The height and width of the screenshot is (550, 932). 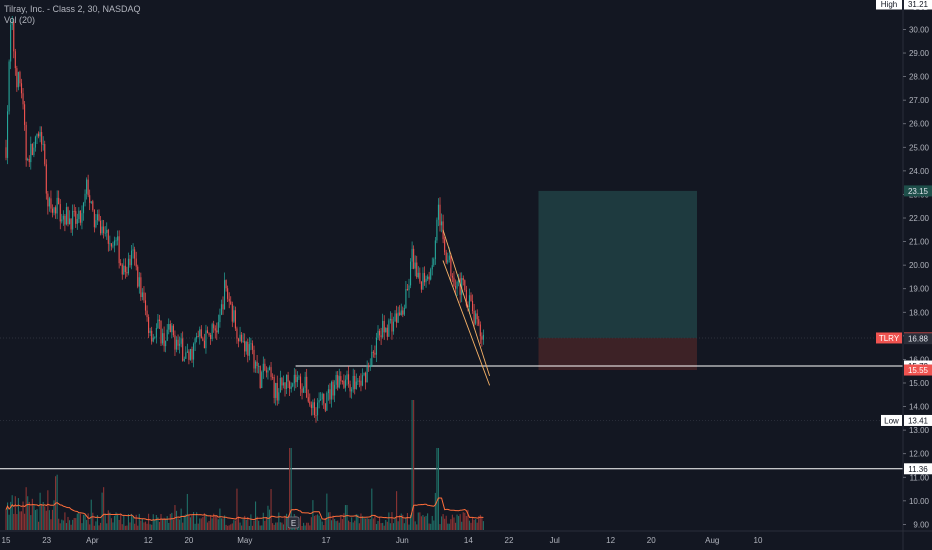 What do you see at coordinates (468, 540) in the screenshot?
I see `time-tick-label: 14` at bounding box center [468, 540].